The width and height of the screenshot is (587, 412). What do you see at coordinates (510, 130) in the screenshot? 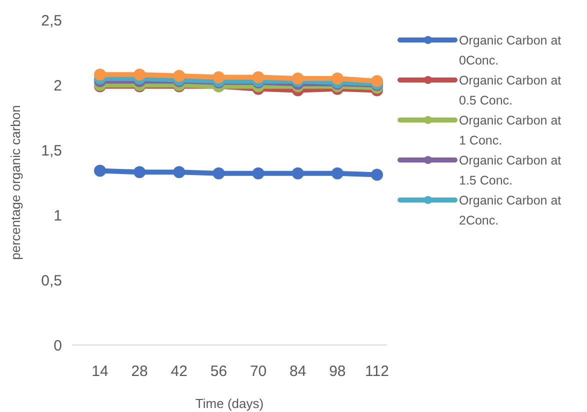
I see `legend-label: Organic Carbon at 1 Conc.` at bounding box center [510, 130].